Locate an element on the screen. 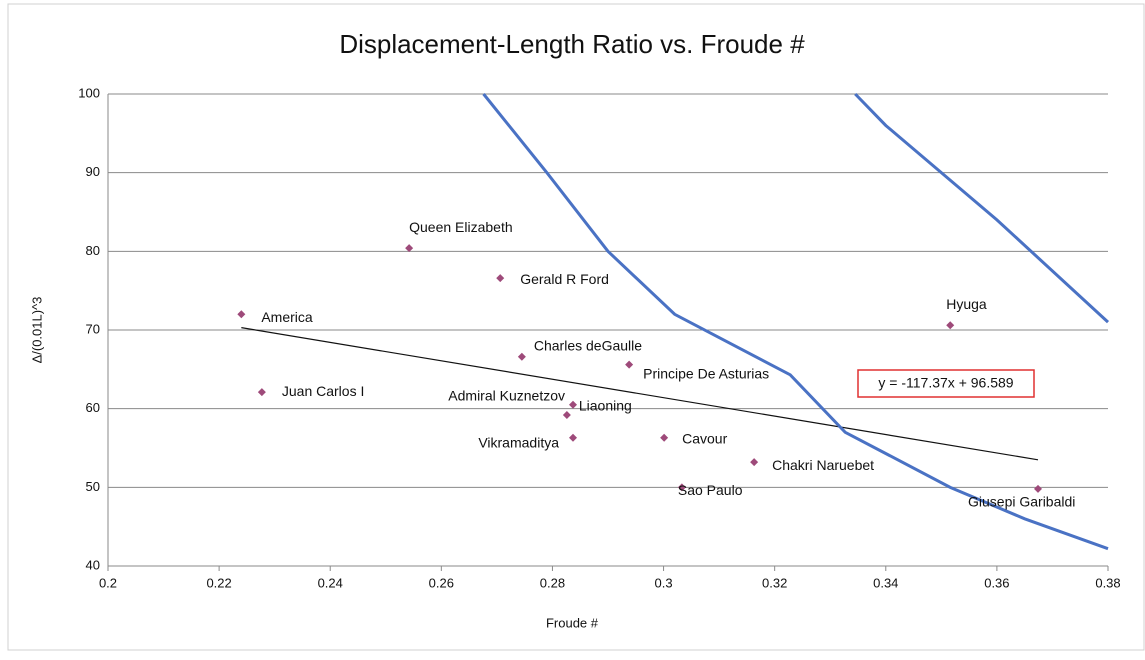 This screenshot has height=660, width=1145. y-tick-label: 40 is located at coordinates (93, 564).